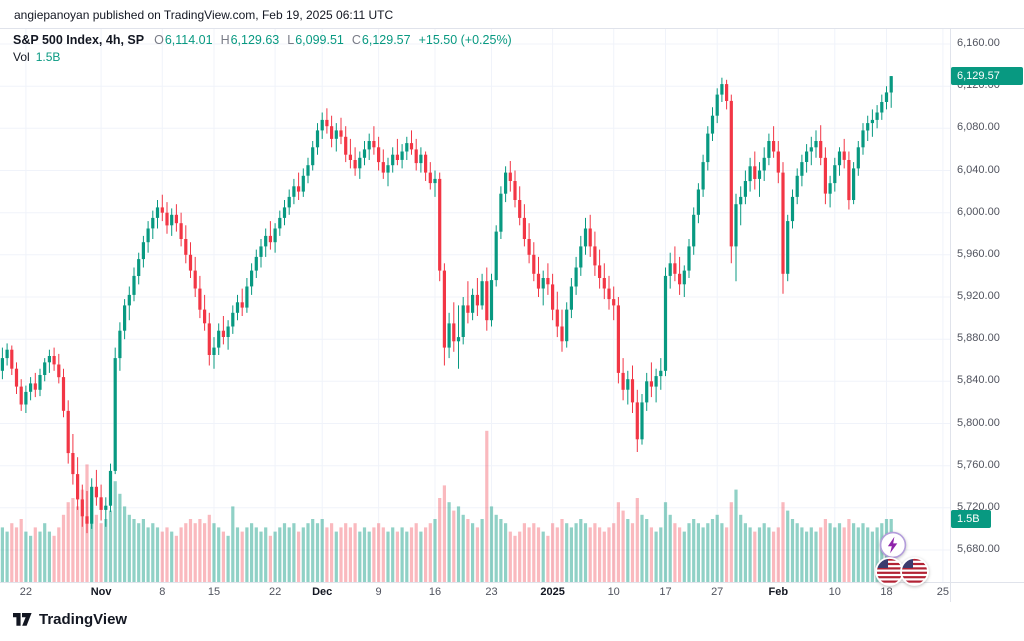 The width and height of the screenshot is (1024, 641). Describe the element at coordinates (978, 338) in the screenshot. I see `price-axis-label: 5,880.00` at that location.